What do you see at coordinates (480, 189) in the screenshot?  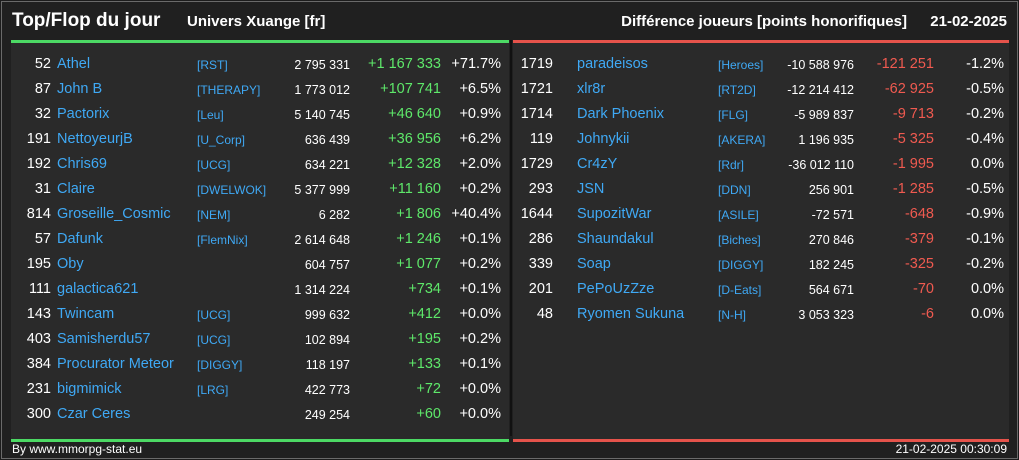 I see `percent-change: +0.2%` at bounding box center [480, 189].